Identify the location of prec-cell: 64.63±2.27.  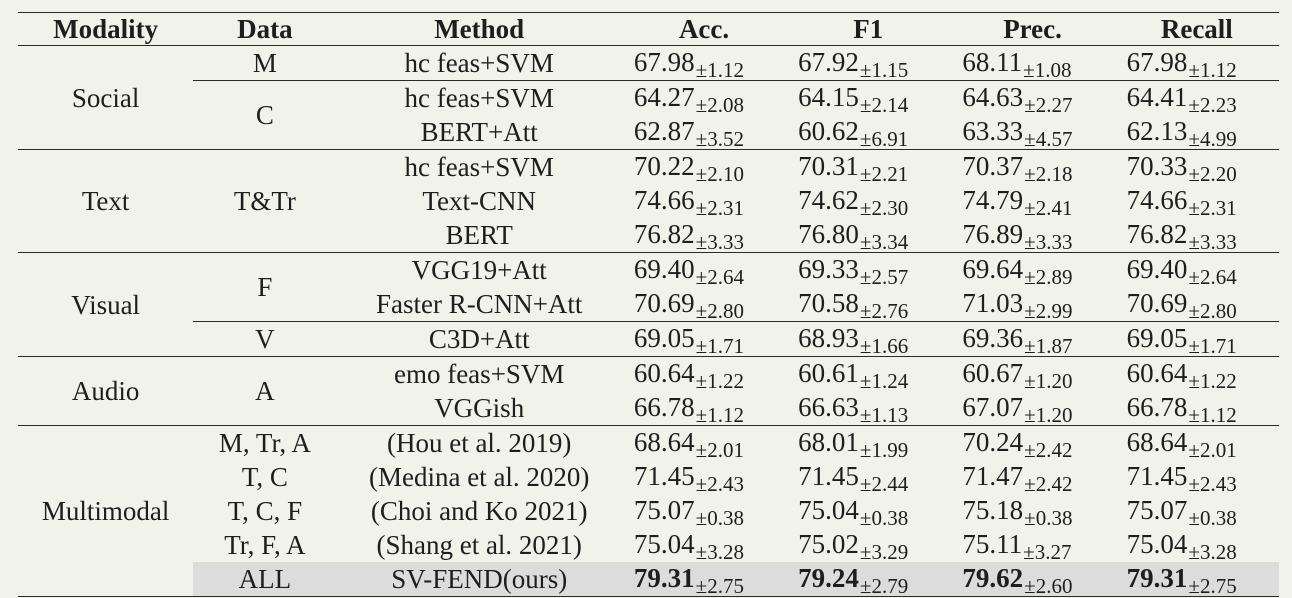
(1032, 98).